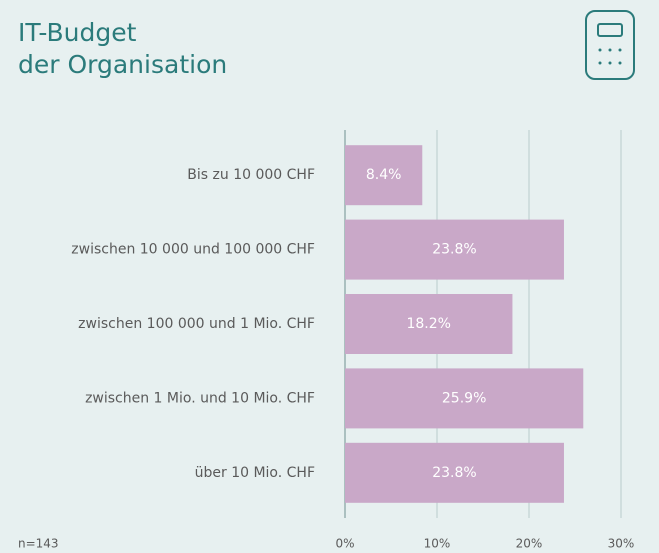 Image resolution: width=659 pixels, height=553 pixels. Describe the element at coordinates (196, 324) in the screenshot. I see `y-tick-label: zwischen 100 000 und 1 Mio. CHF` at that location.